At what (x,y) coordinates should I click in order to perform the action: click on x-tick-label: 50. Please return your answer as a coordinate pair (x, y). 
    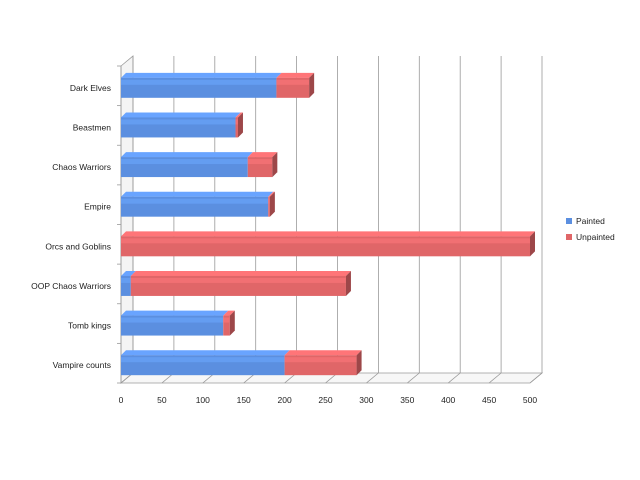
    Looking at the image, I should click on (162, 400).